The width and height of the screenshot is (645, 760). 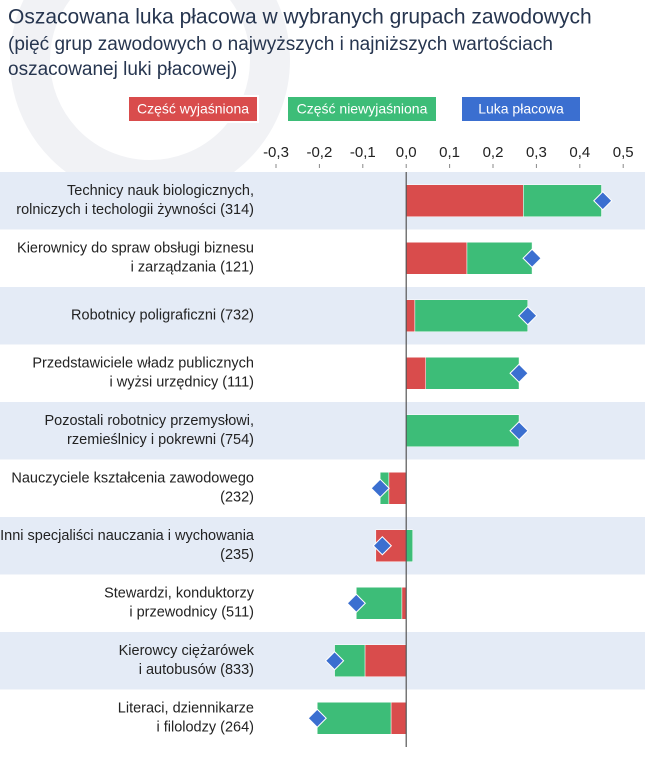 I want to click on x-tick-label: 0,4, so click(x=579, y=152).